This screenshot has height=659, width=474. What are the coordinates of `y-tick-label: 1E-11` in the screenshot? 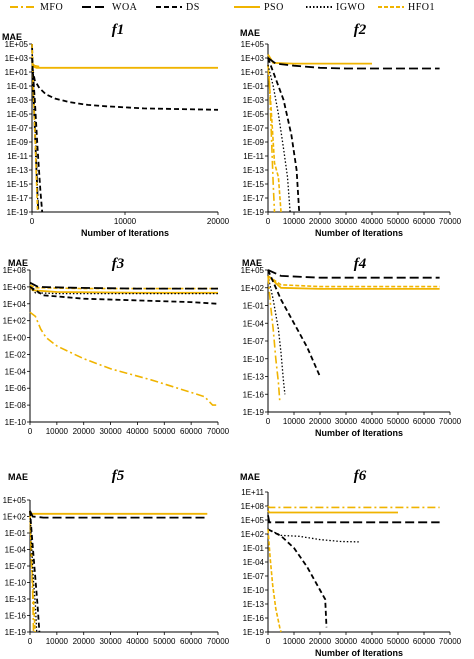 It's located at (253, 156).